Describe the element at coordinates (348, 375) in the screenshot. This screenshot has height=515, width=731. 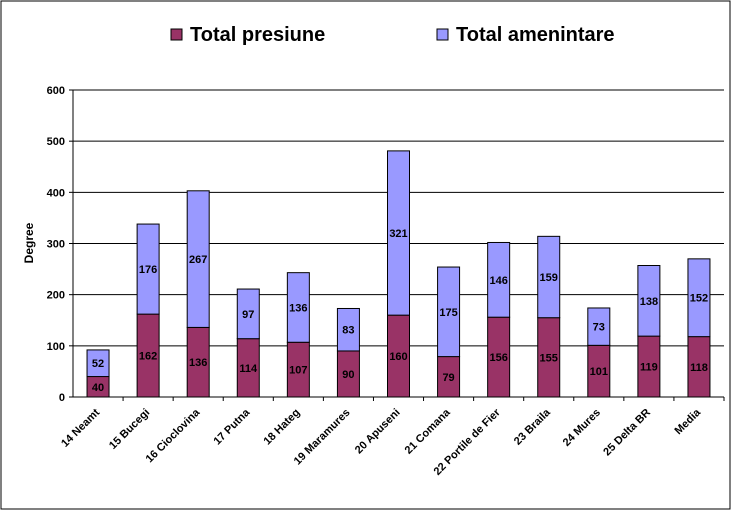
I see `data-label: 90` at that location.